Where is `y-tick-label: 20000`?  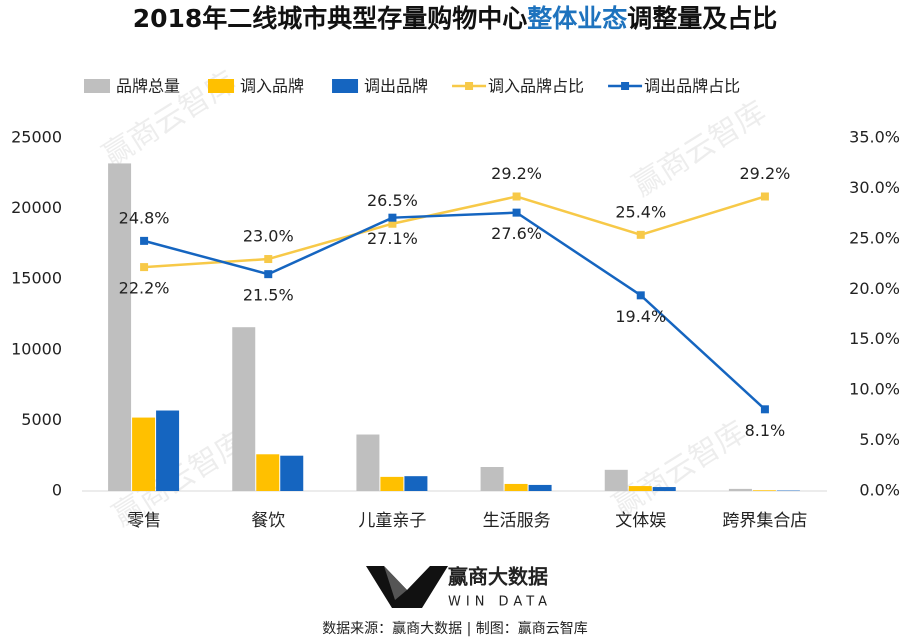 y-tick-label: 20000 is located at coordinates (36, 207).